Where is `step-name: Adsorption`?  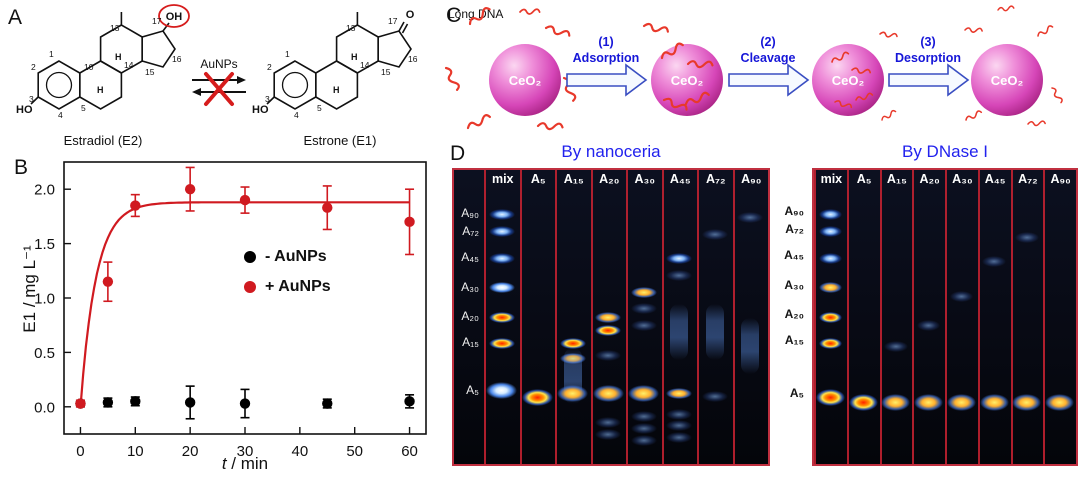 step-name: Adsorption is located at coordinates (606, 58).